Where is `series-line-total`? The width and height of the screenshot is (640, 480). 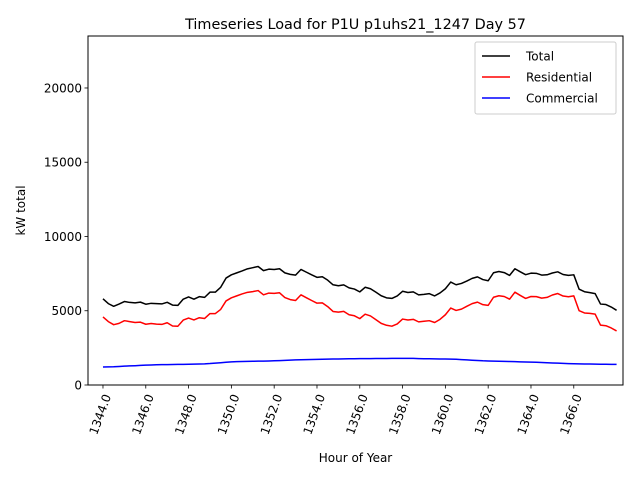
series-line-total is located at coordinates (359, 288).